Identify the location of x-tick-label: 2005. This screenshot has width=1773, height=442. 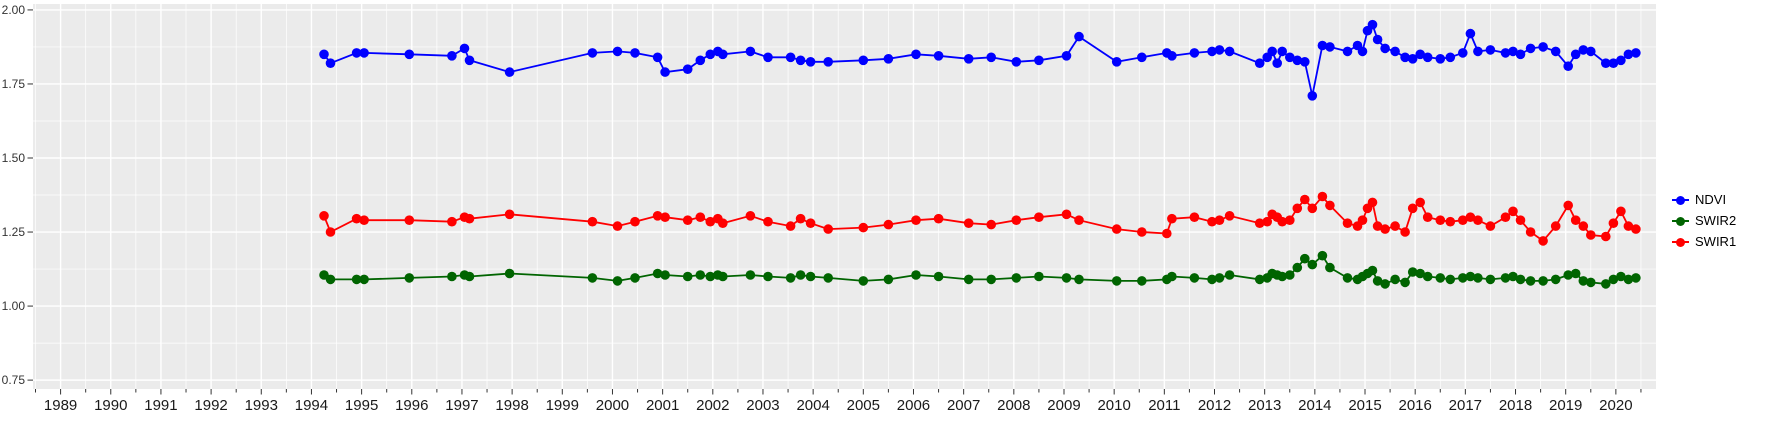
(863, 405).